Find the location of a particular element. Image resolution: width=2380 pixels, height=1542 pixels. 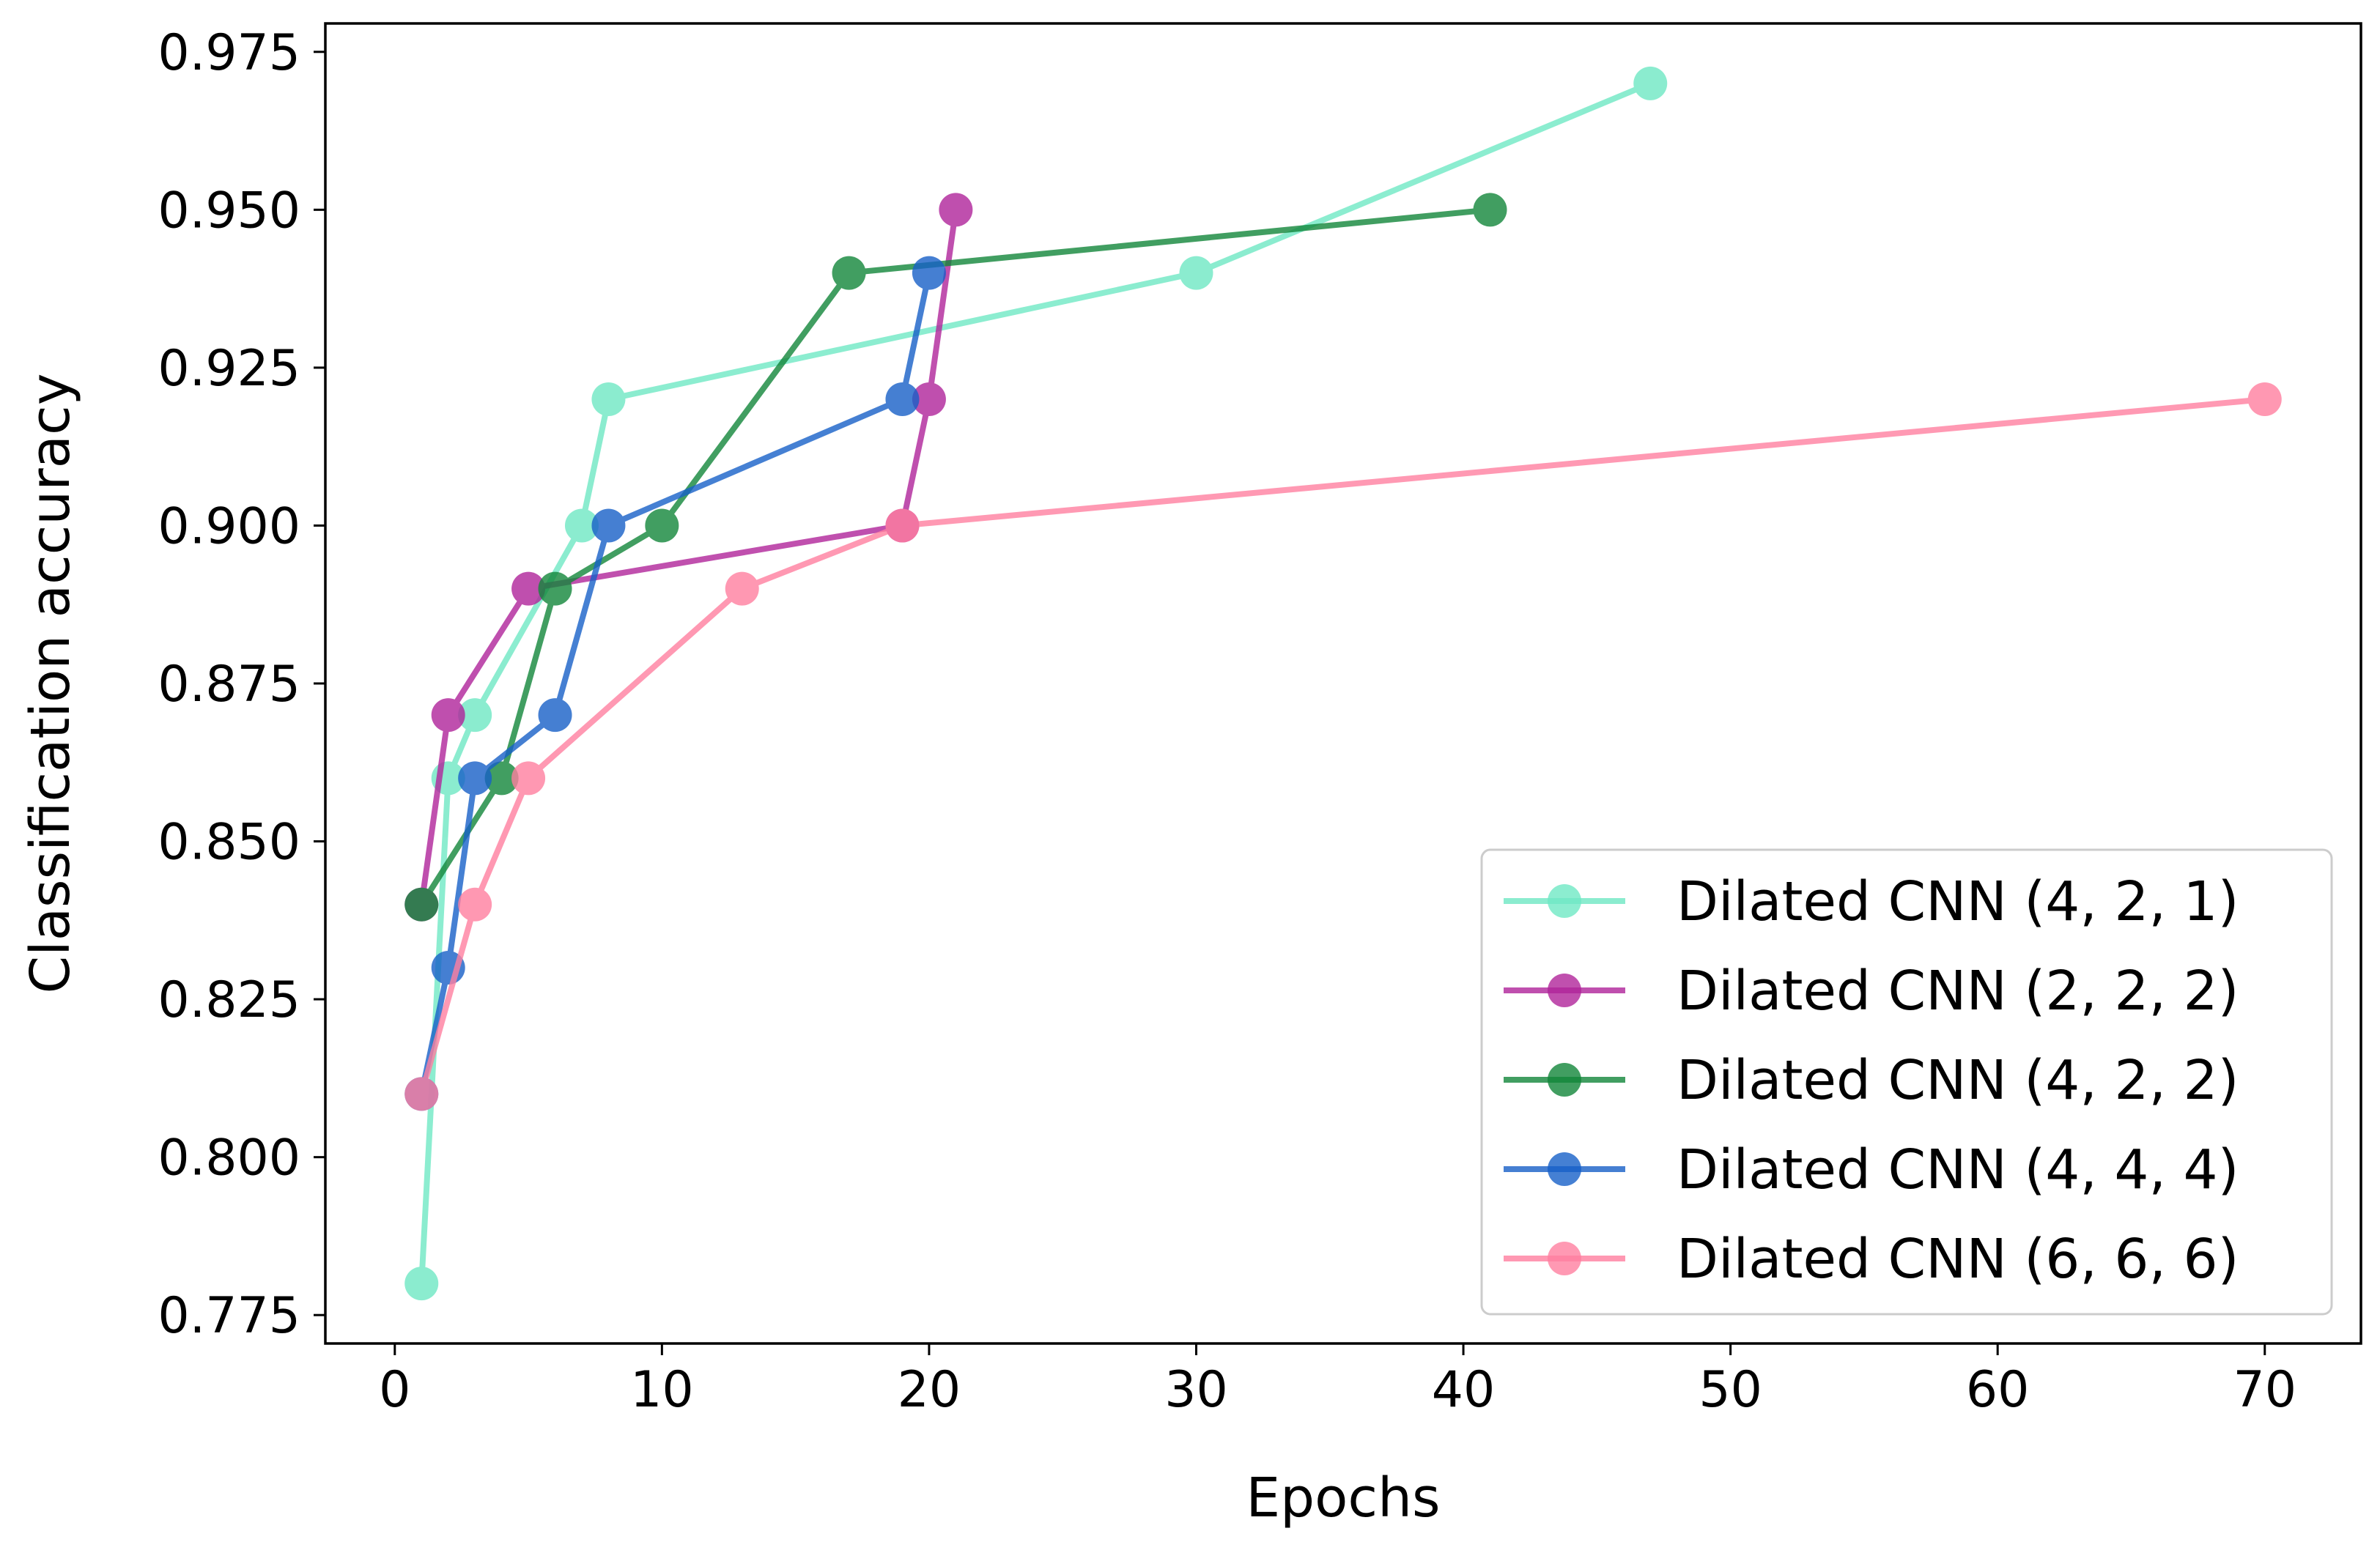

y-tick-label: 0.900 is located at coordinates (229, 526).